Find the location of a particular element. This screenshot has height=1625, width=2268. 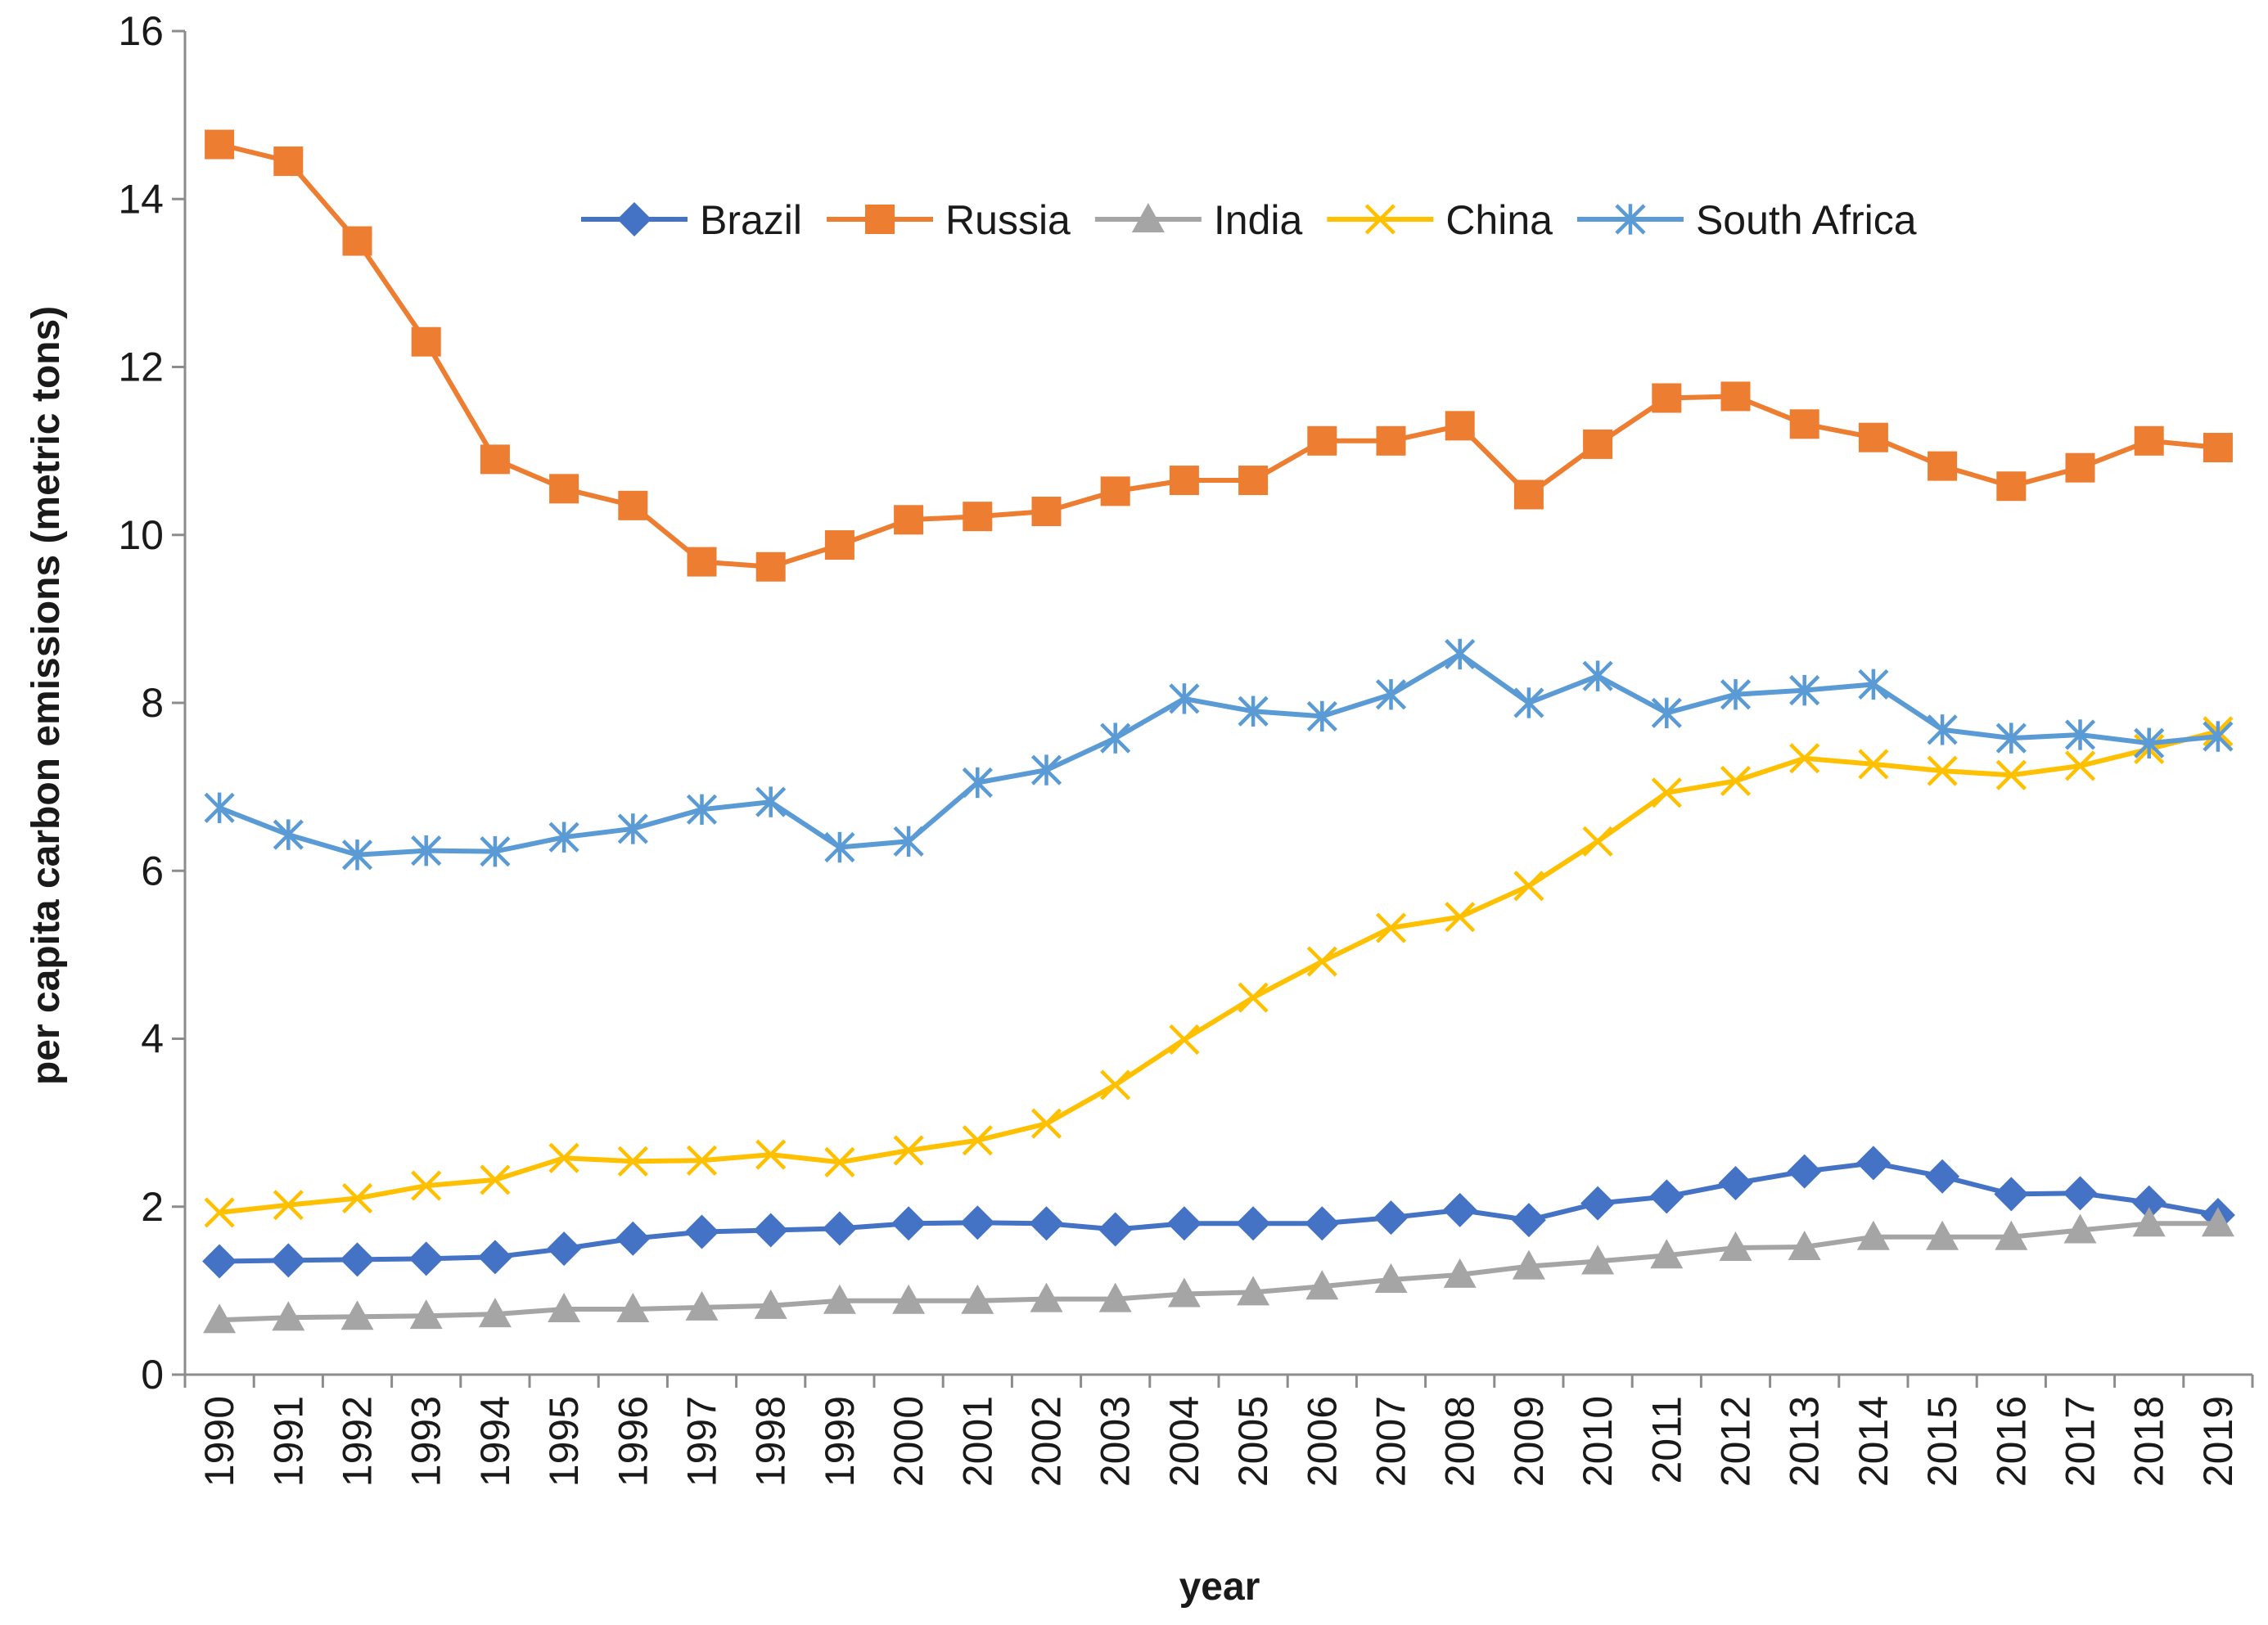

x-tick-label: 1990 is located at coordinates (219, 1441).